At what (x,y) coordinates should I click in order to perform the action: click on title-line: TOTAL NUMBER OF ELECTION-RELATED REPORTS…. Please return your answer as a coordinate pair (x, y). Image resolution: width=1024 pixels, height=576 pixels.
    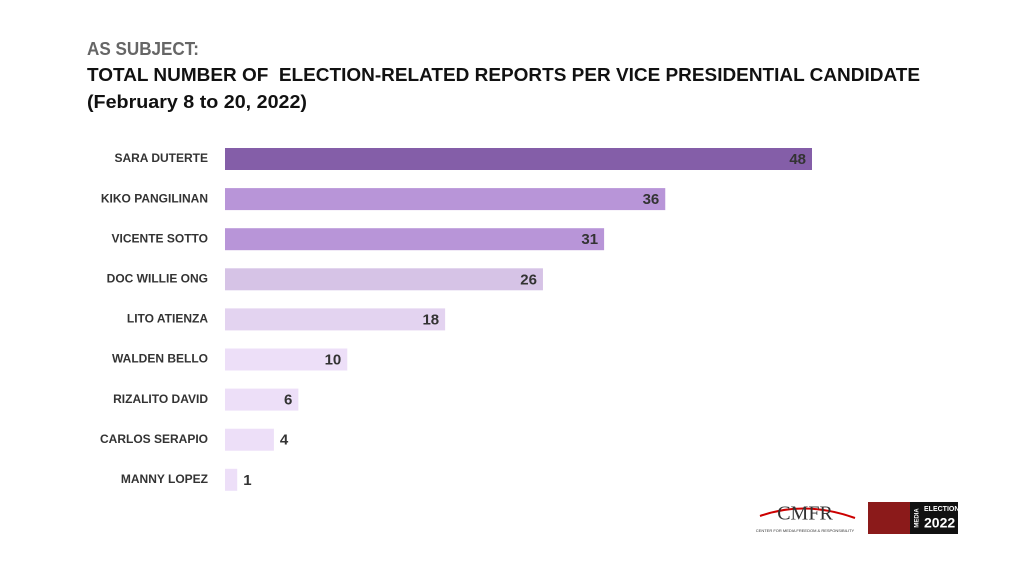
    Looking at the image, I should click on (503, 75).